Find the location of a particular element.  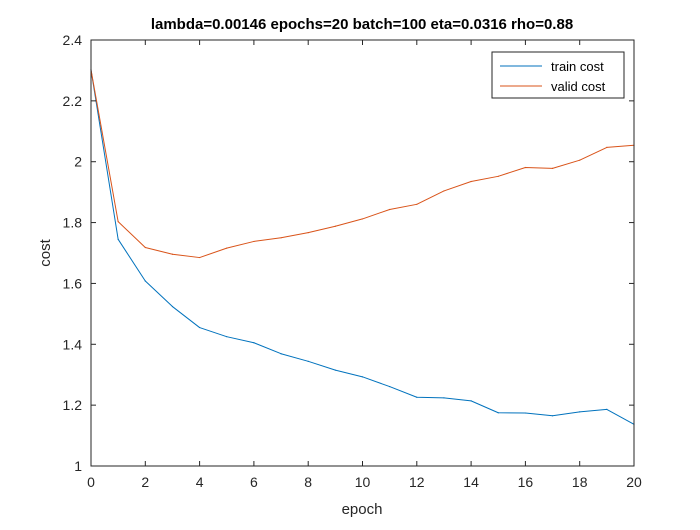

x-tick-label: 14 is located at coordinates (471, 482).